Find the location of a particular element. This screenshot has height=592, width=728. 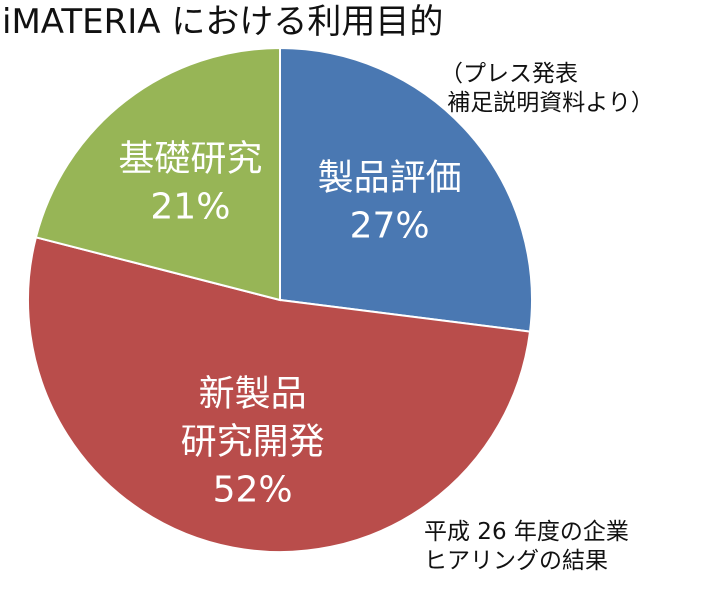

slice-value-label-1: 52% is located at coordinates (253, 490).